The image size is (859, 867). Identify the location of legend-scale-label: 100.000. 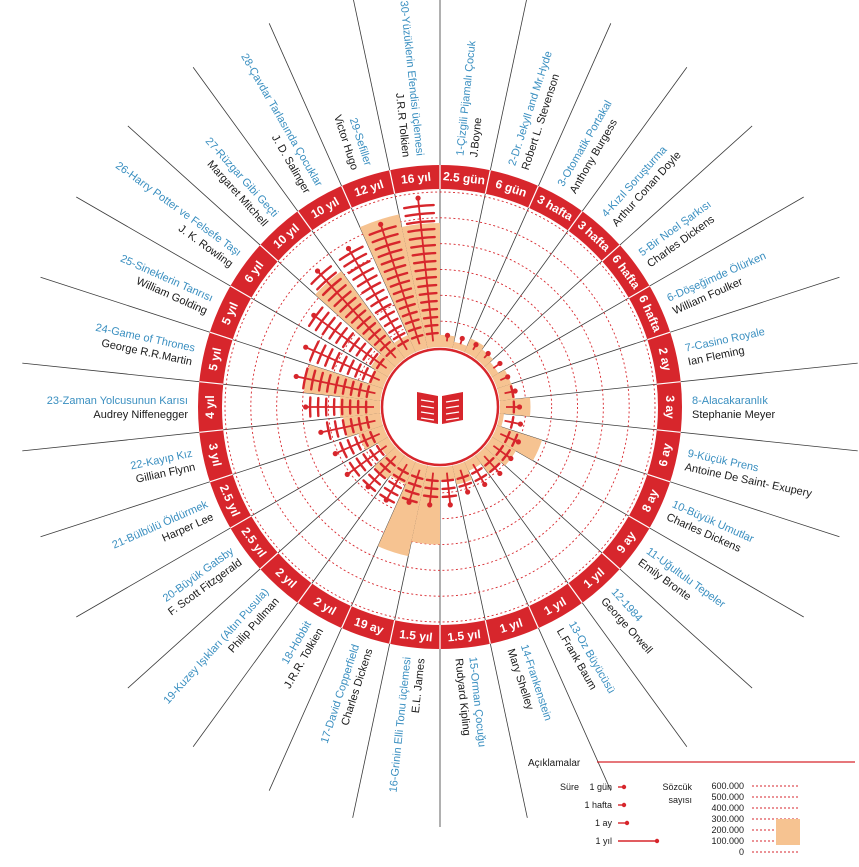
(727, 841).